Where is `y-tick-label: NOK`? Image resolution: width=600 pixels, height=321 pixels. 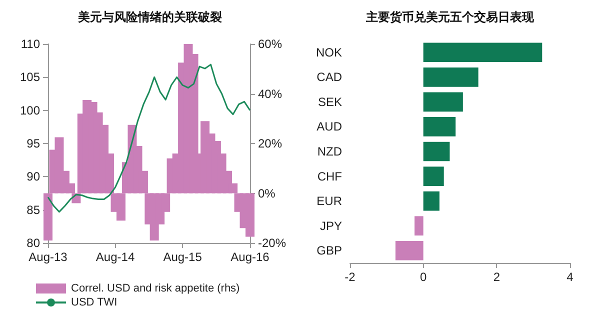 y-tick-label: NOK is located at coordinates (329, 52).